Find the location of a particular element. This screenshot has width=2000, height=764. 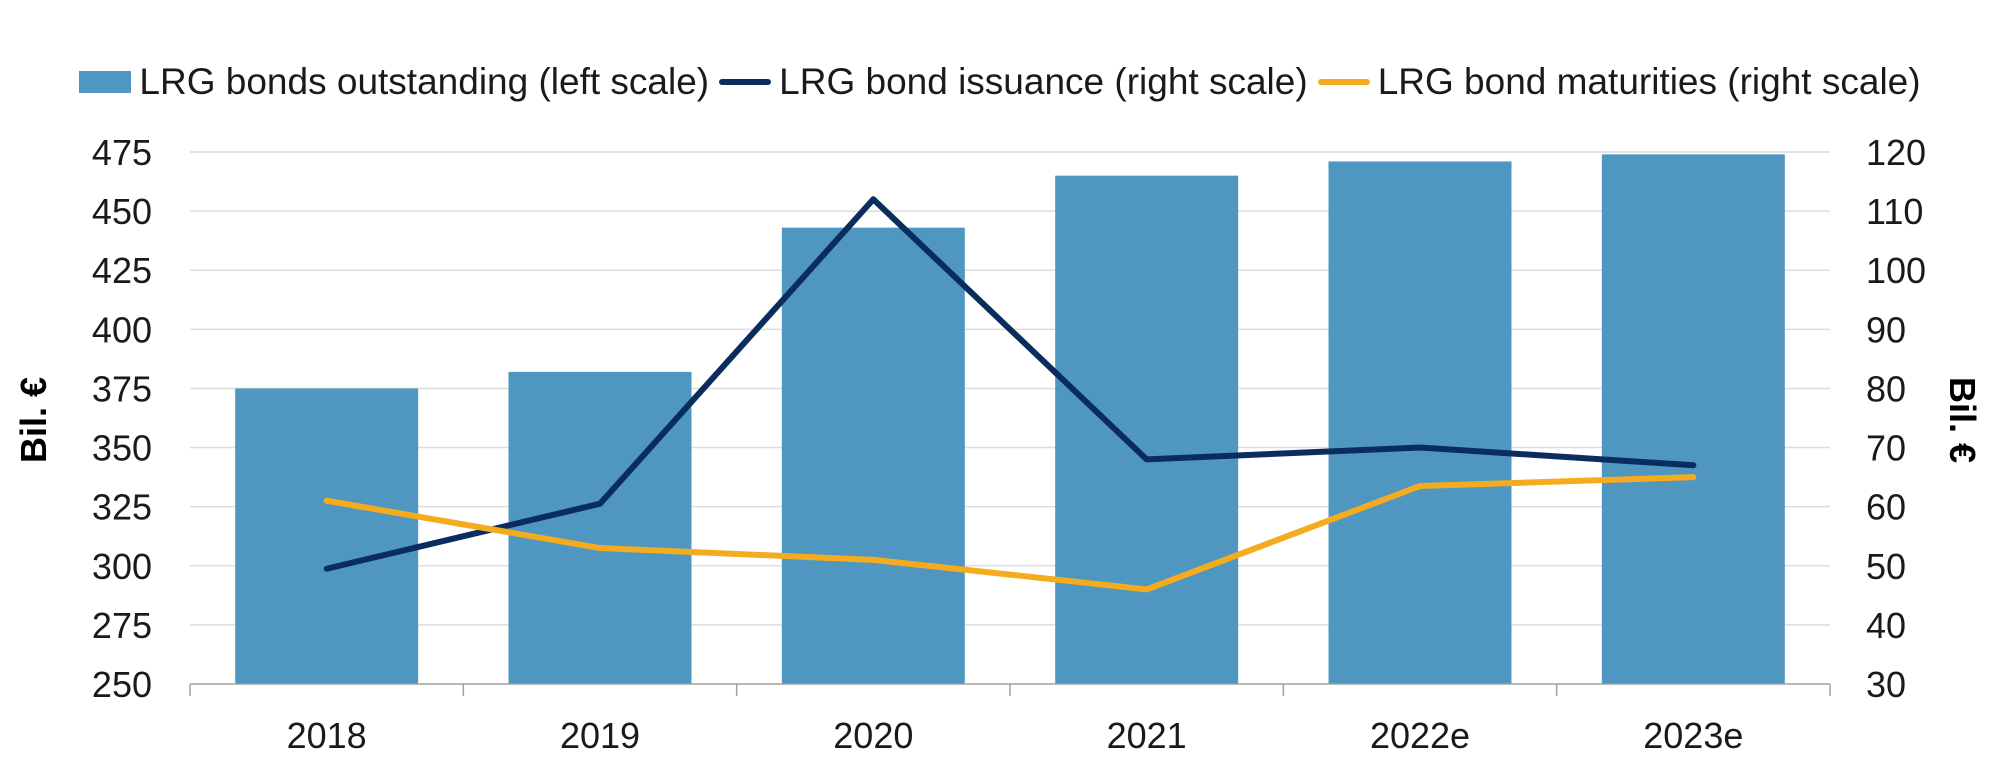

left-tick-label: 475 is located at coordinates (122, 152).